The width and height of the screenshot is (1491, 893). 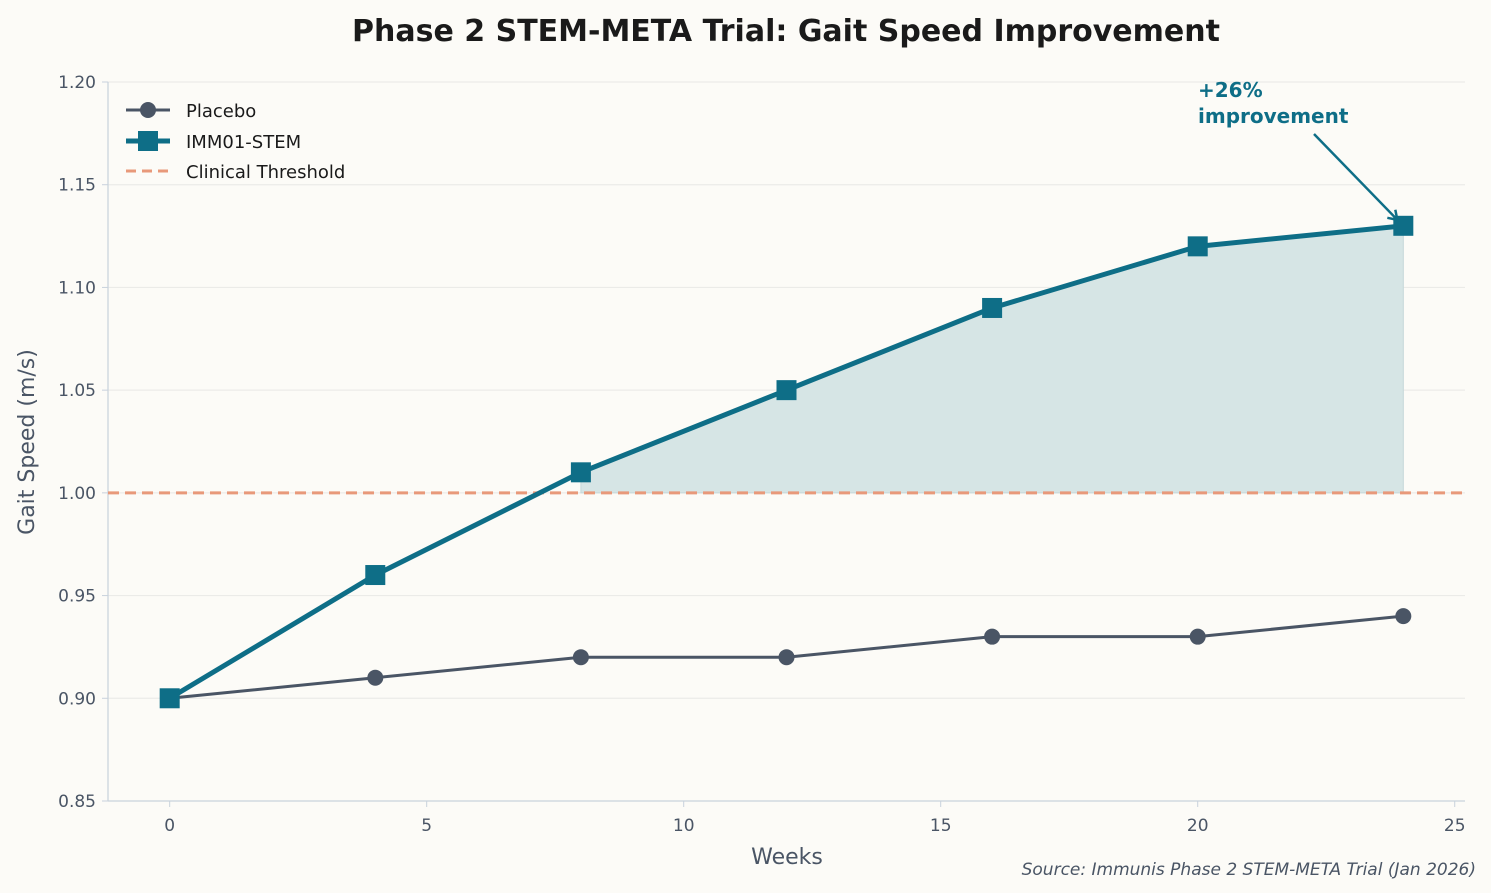 I want to click on y-tick-label: 1.20, so click(x=77, y=83).